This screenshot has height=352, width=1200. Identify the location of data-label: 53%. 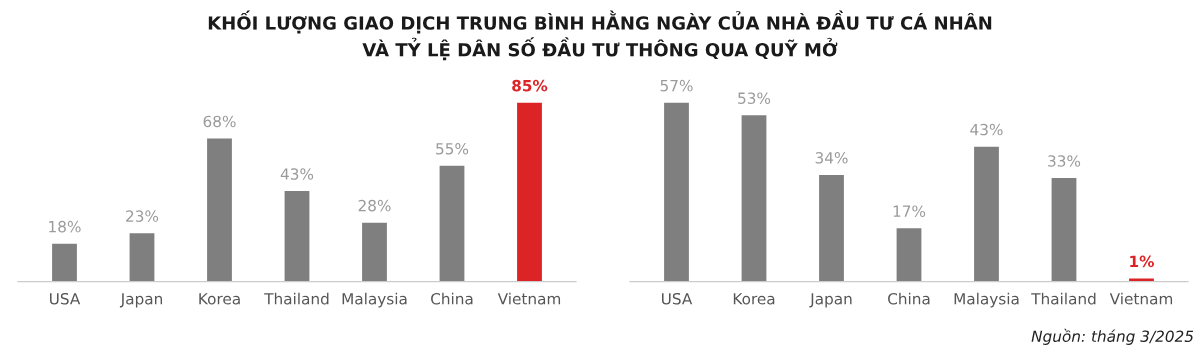
(754, 98).